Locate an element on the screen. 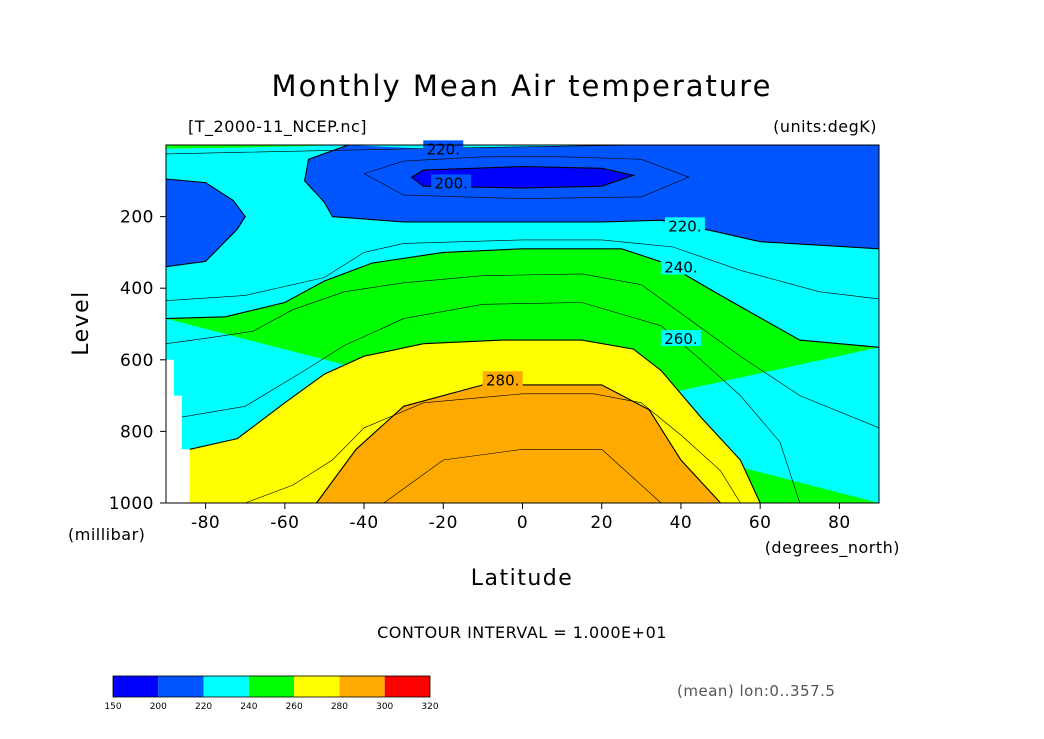 The width and height of the screenshot is (1044, 739). contour-interval: CONTOUR INTERVAL = 1.000E+01 is located at coordinates (522, 632).